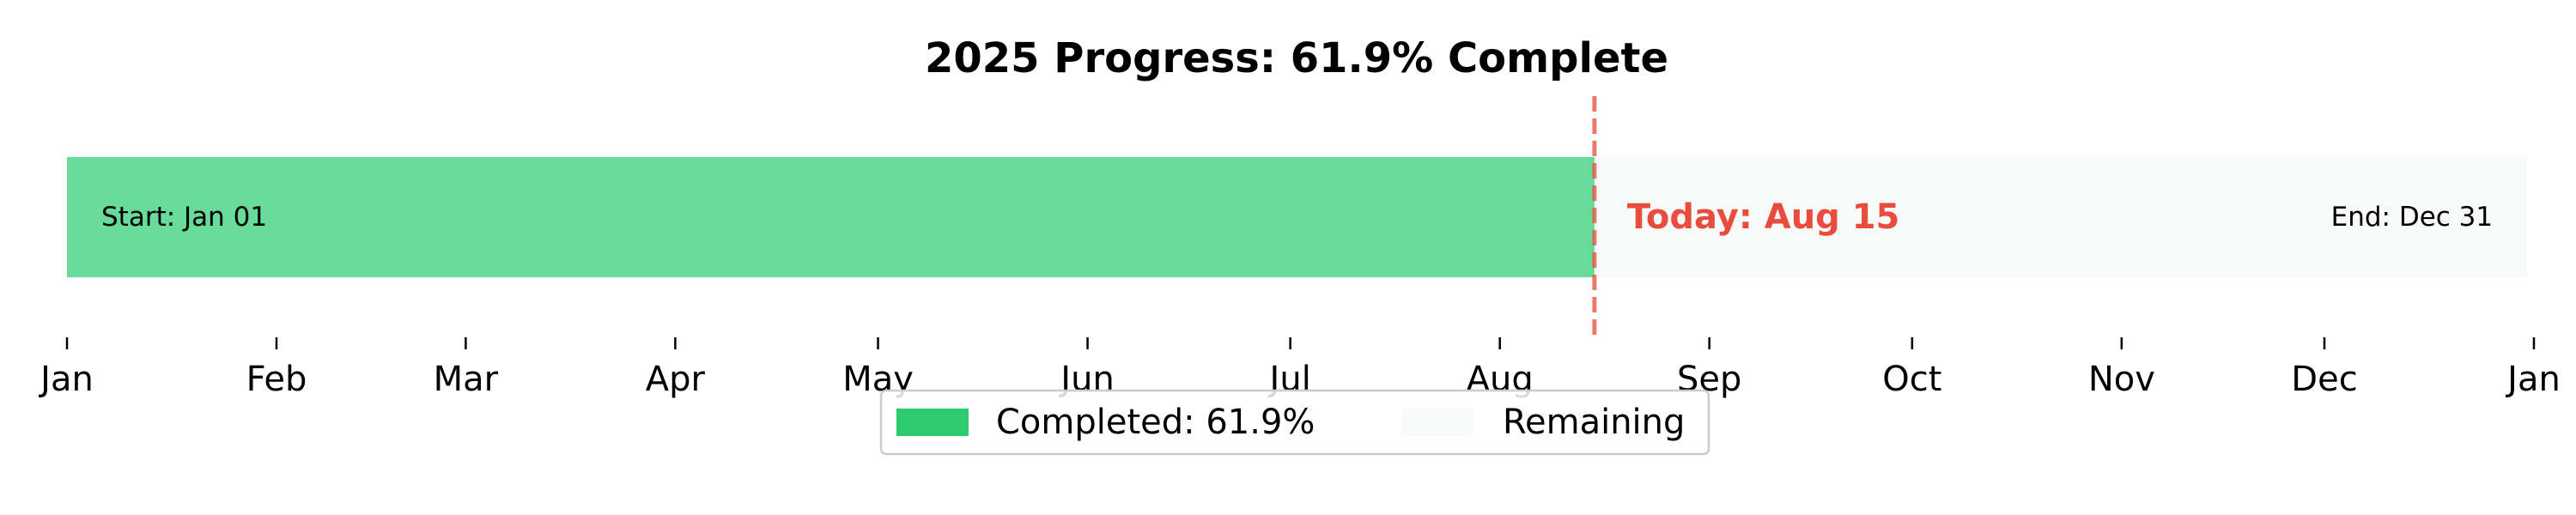  I want to click on legend-frame, so click(1294, 422).